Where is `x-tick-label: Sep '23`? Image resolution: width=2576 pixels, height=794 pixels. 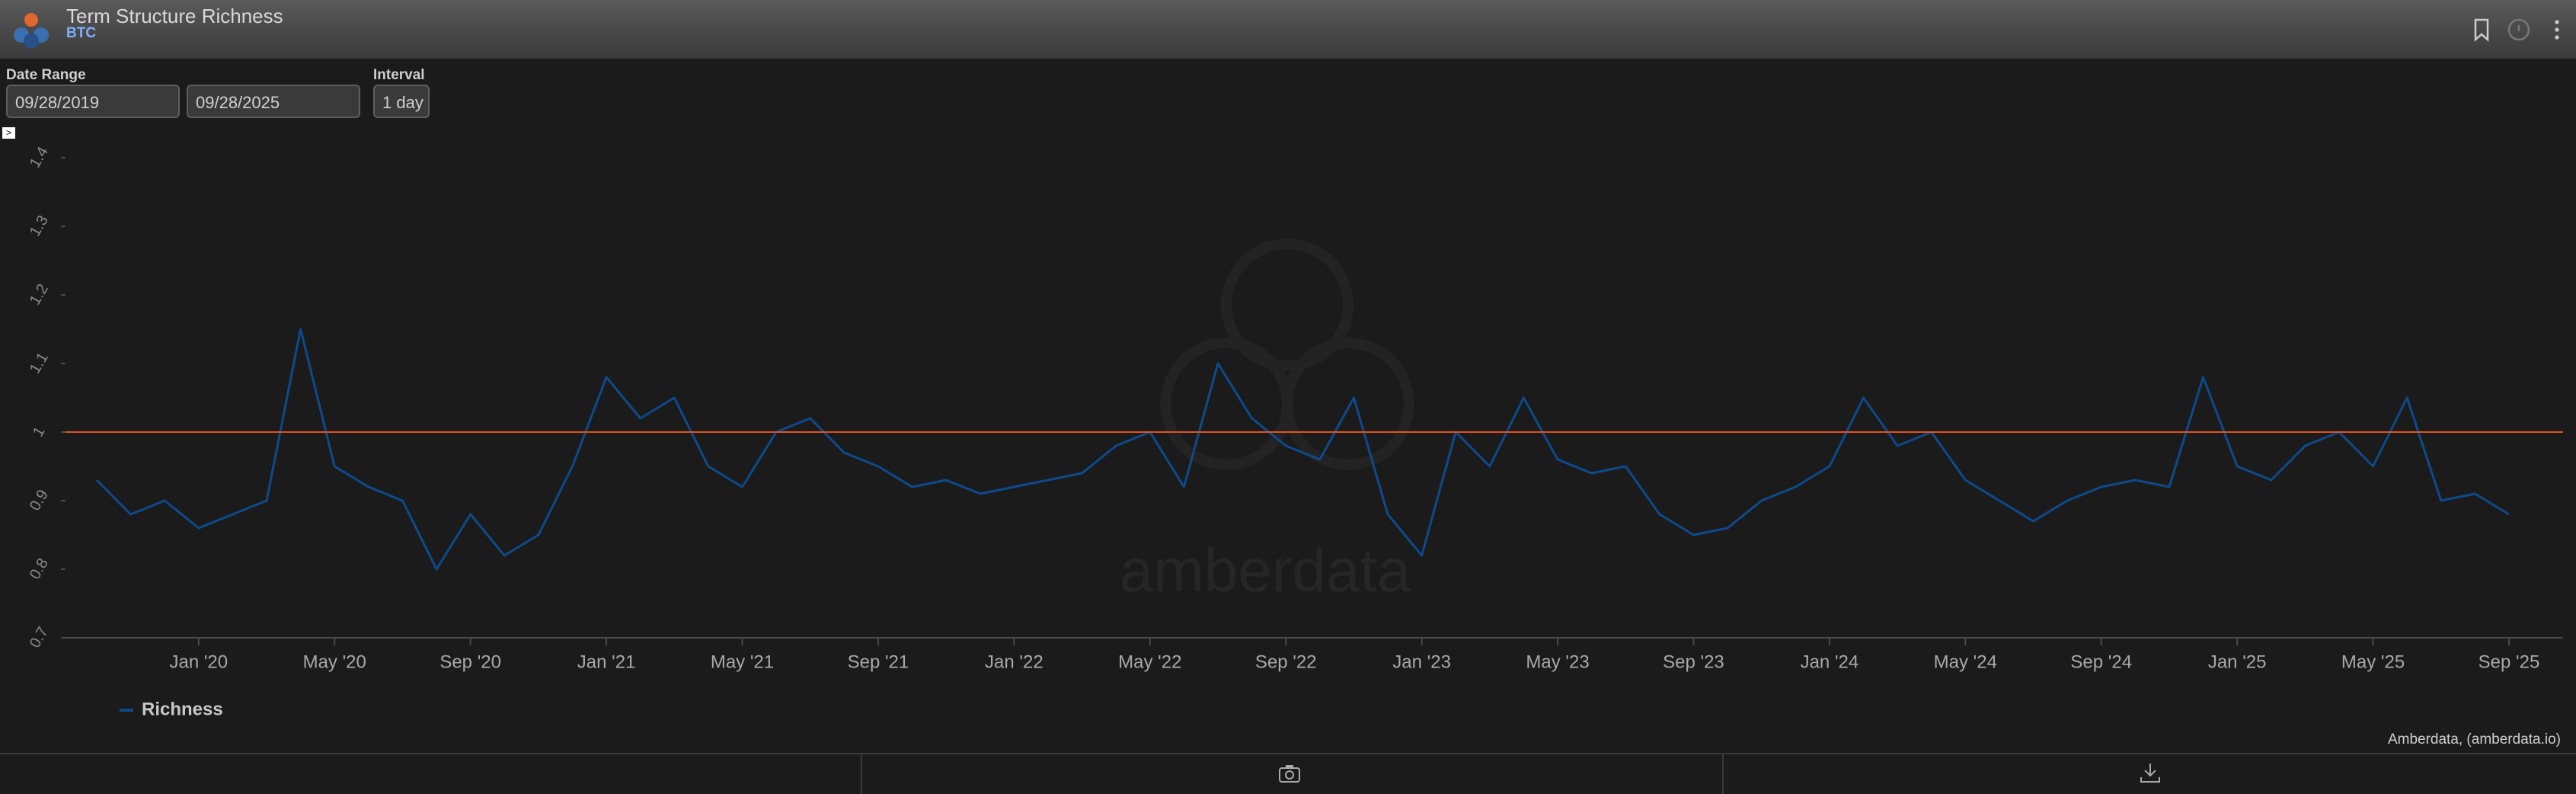
x-tick-label: Sep '23 is located at coordinates (1694, 662).